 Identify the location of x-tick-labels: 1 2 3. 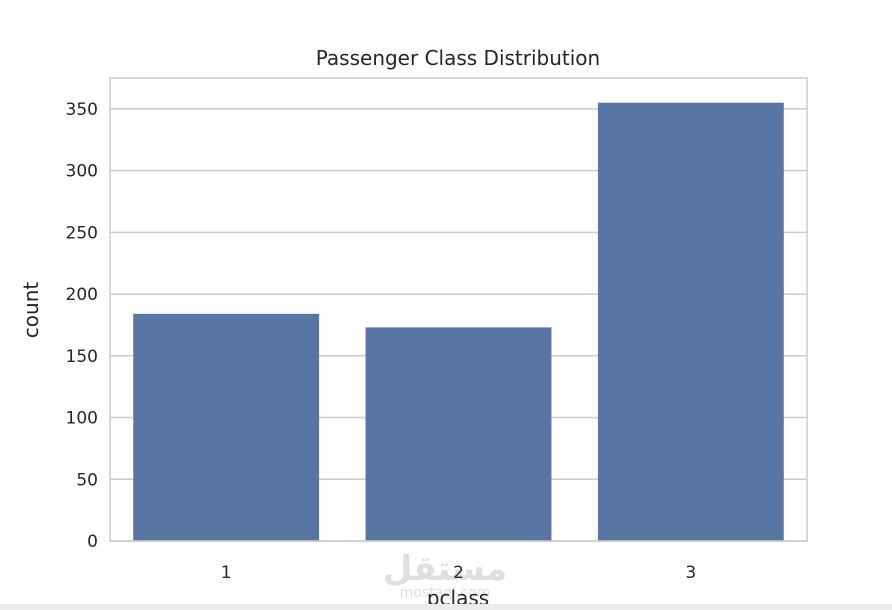
(458, 573).